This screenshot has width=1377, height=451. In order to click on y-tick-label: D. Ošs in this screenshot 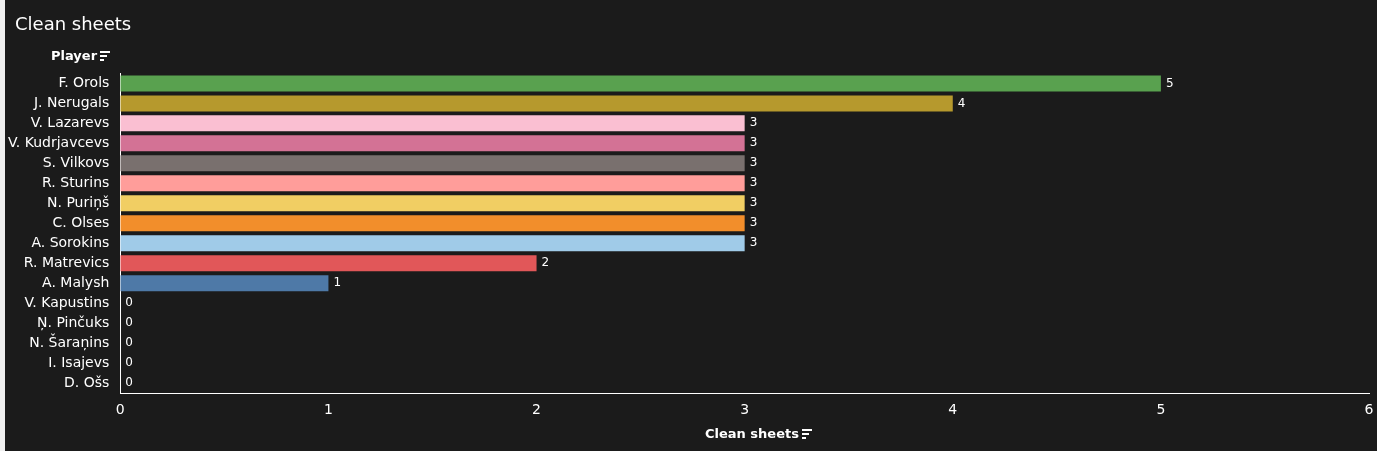, I will do `click(87, 381)`.